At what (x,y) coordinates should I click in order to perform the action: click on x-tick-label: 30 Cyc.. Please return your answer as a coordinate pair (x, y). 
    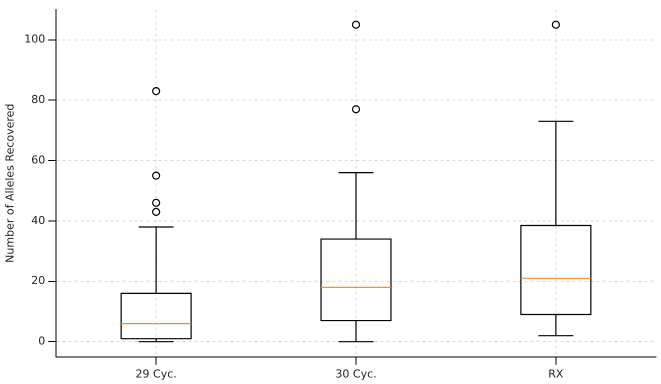
    Looking at the image, I should click on (356, 373).